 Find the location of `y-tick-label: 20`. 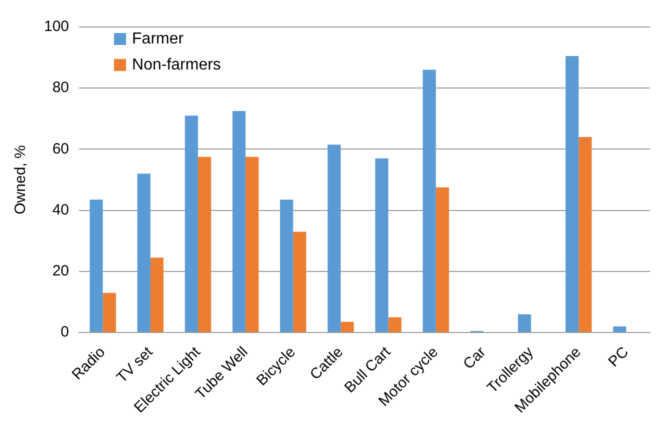

y-tick-label: 20 is located at coordinates (61, 271).